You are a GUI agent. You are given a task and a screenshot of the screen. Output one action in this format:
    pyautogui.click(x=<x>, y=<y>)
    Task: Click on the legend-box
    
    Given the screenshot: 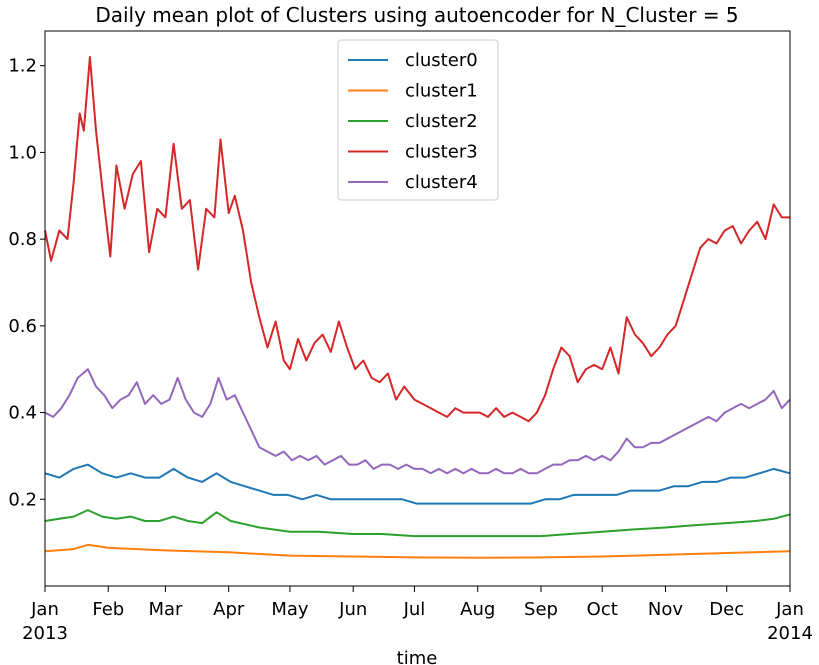 What is the action you would take?
    pyautogui.click(x=418, y=120)
    